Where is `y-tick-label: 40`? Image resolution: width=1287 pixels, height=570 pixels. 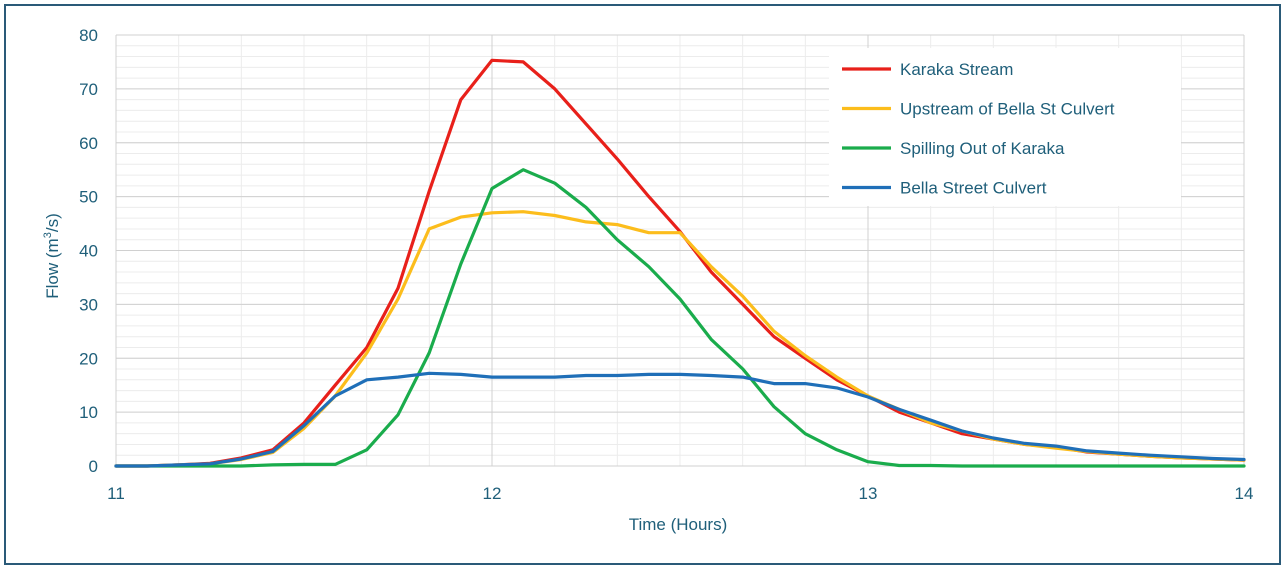
y-tick-label: 40 is located at coordinates (88, 251).